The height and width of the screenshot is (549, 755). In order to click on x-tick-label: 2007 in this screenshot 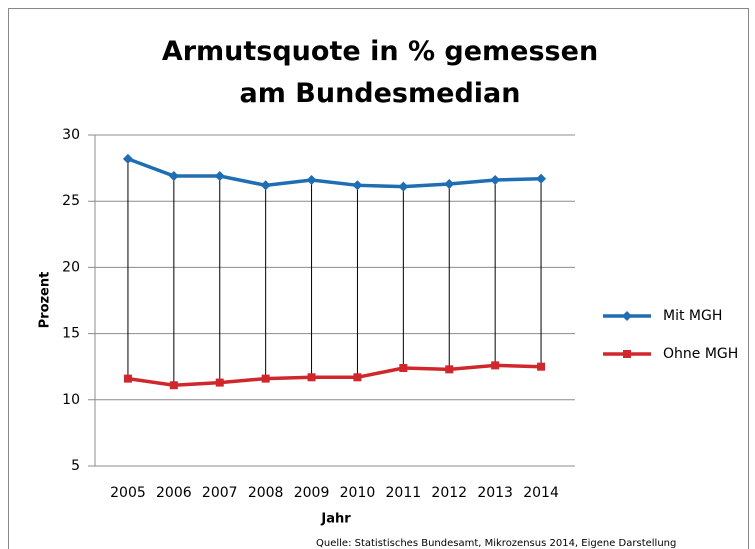, I will do `click(220, 493)`.